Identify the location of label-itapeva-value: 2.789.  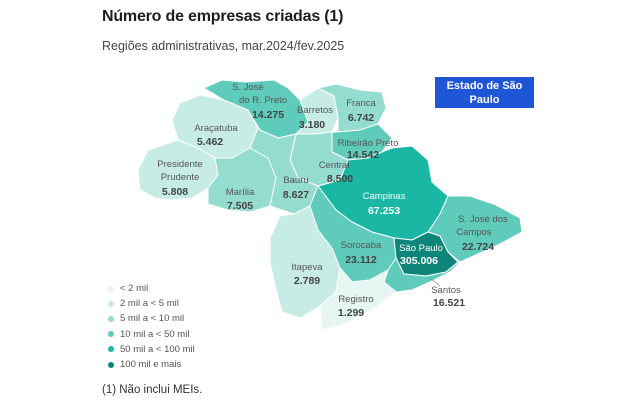
(307, 281).